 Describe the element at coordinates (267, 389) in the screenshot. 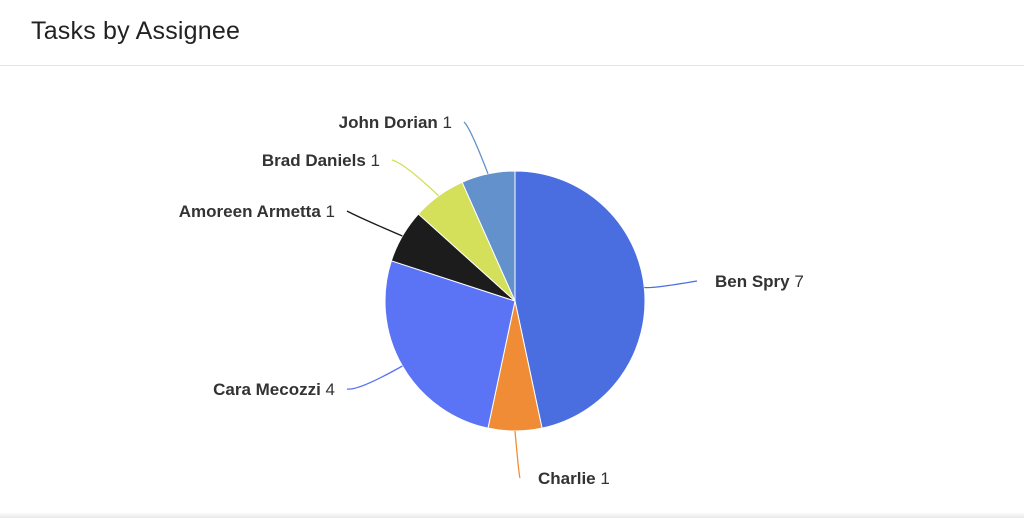

I see `data-label-name: Cara Mecozzi` at that location.